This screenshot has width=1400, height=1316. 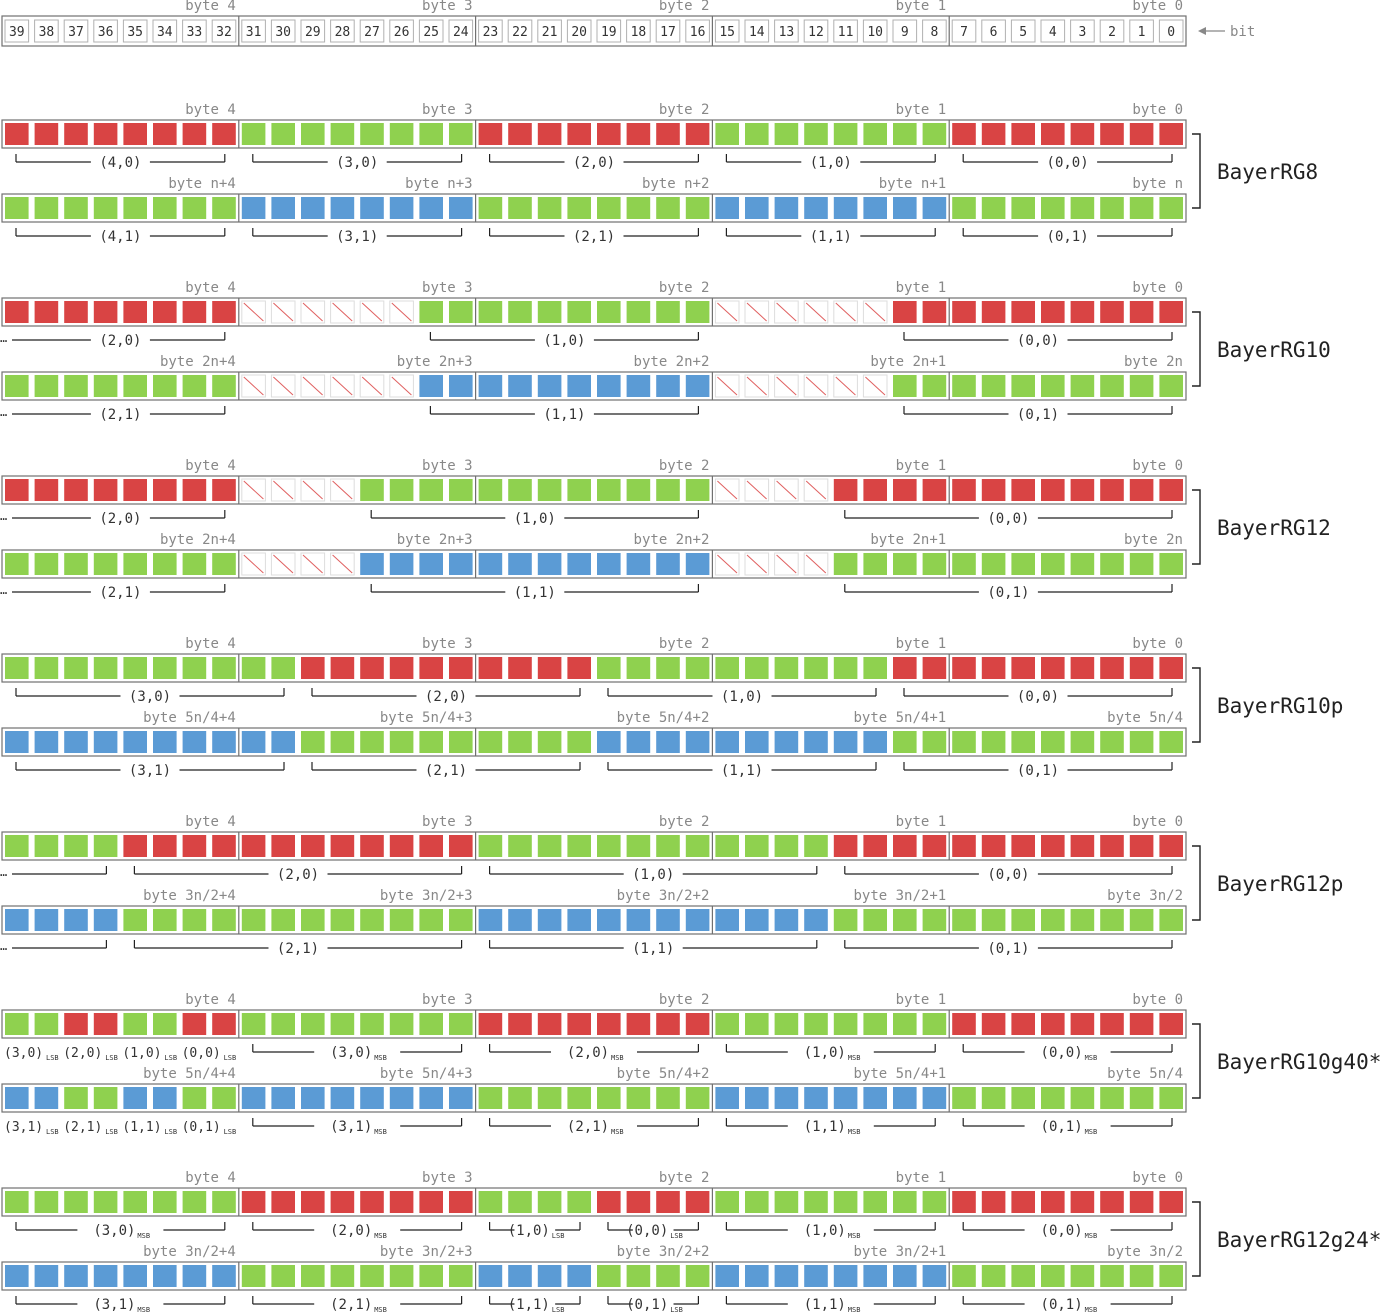 I want to click on lsb-label: (3,1) LSB, so click(x=31, y=1128).